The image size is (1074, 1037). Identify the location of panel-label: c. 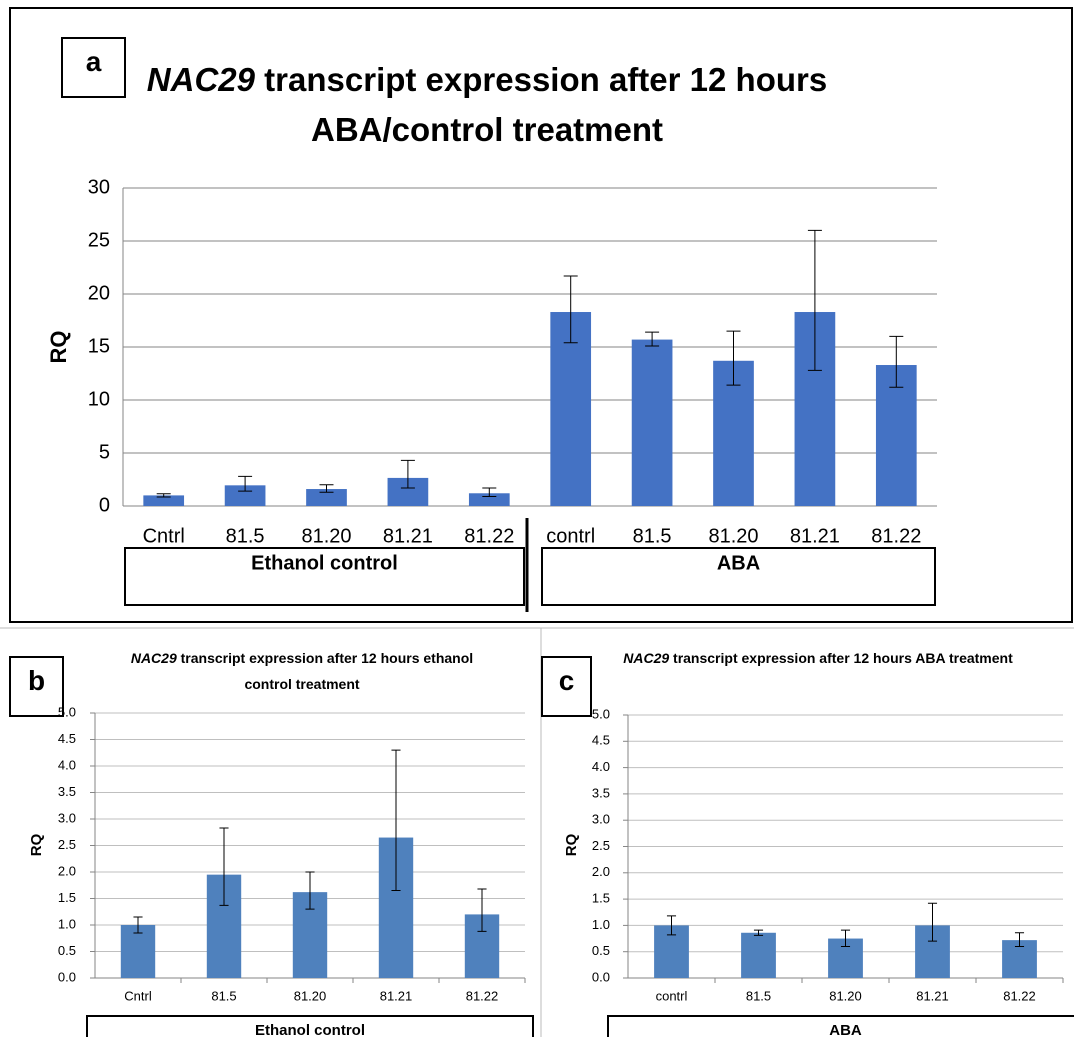
(567, 680).